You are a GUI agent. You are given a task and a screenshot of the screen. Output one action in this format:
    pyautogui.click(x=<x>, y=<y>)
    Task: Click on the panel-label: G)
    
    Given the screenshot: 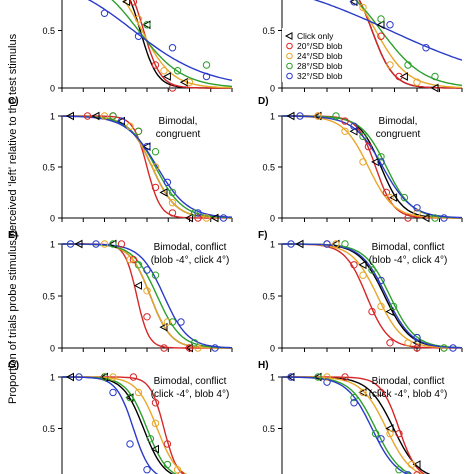 What is the action you would take?
    pyautogui.click(x=13, y=365)
    